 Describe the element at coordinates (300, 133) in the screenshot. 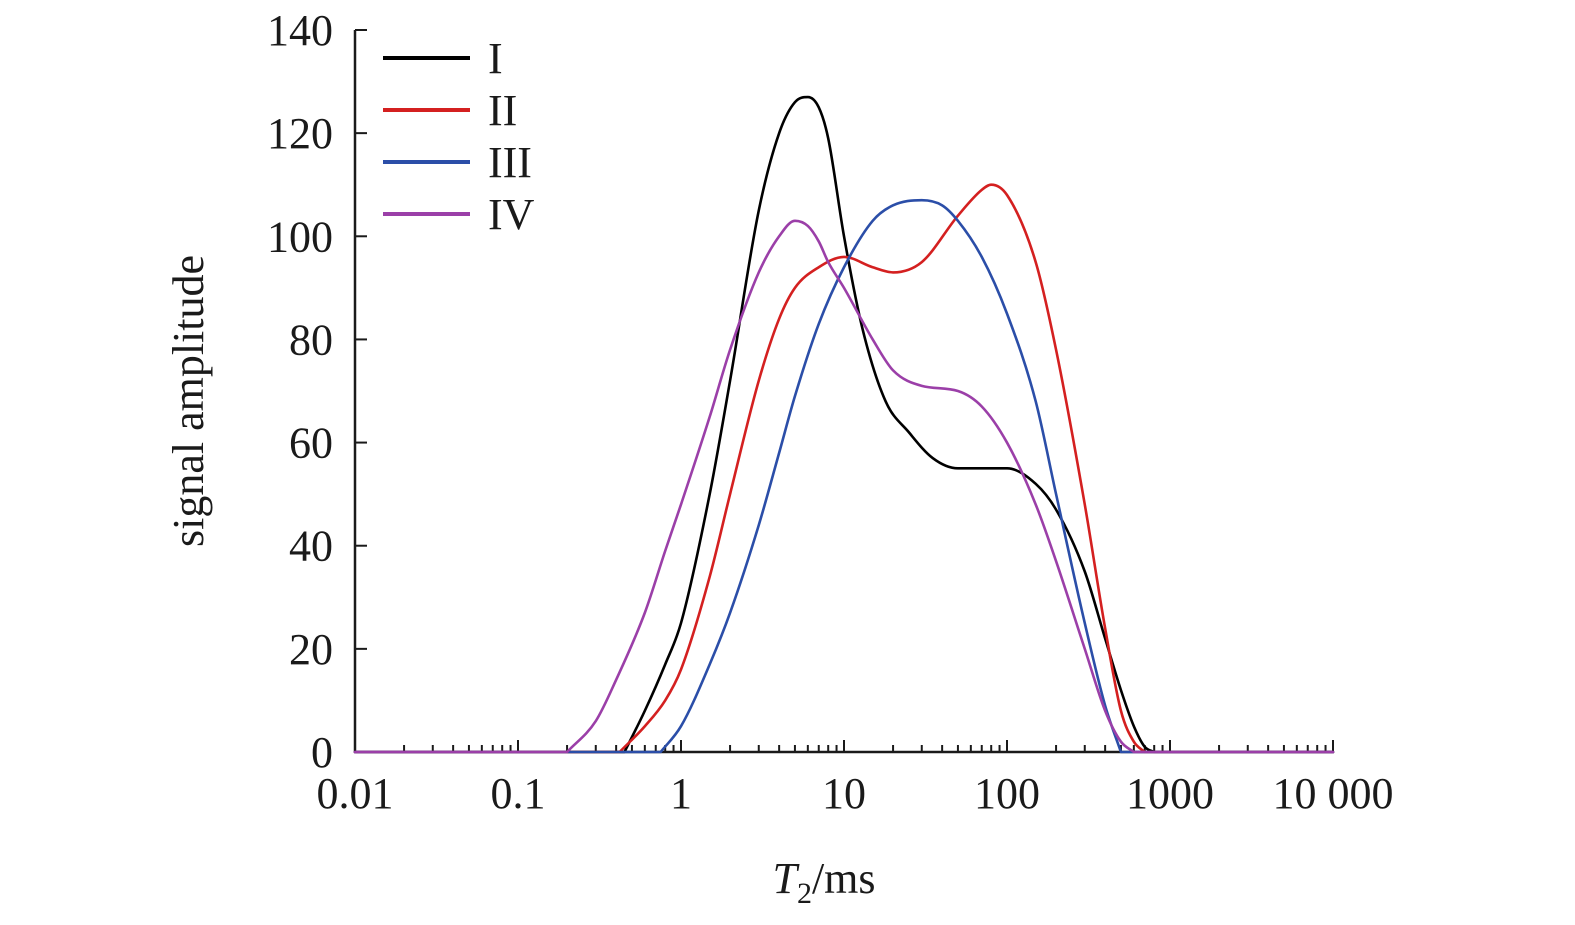

I see `y-tick-label: 120` at that location.